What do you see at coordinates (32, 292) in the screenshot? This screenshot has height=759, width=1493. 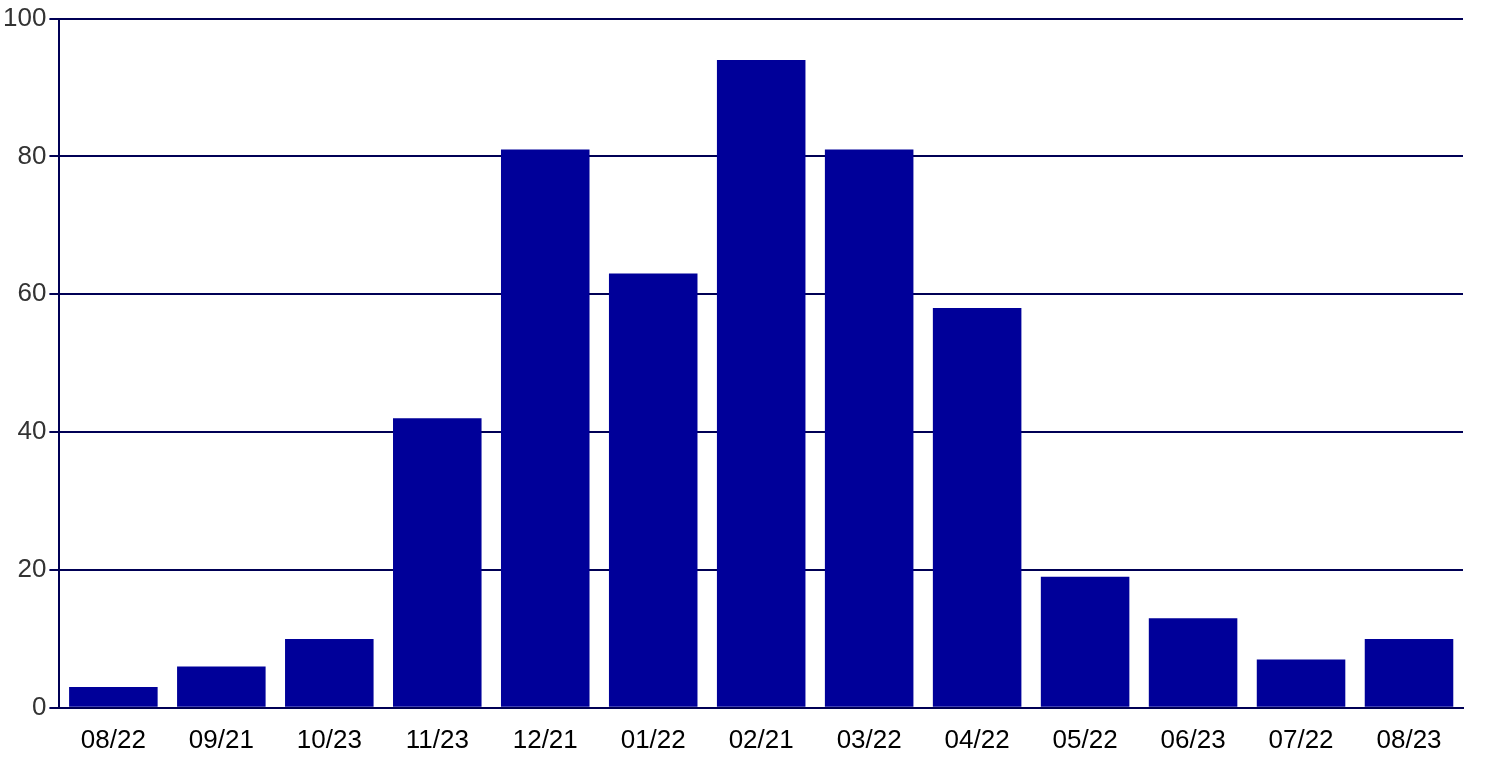 I see `y-tick-label: 60` at bounding box center [32, 292].